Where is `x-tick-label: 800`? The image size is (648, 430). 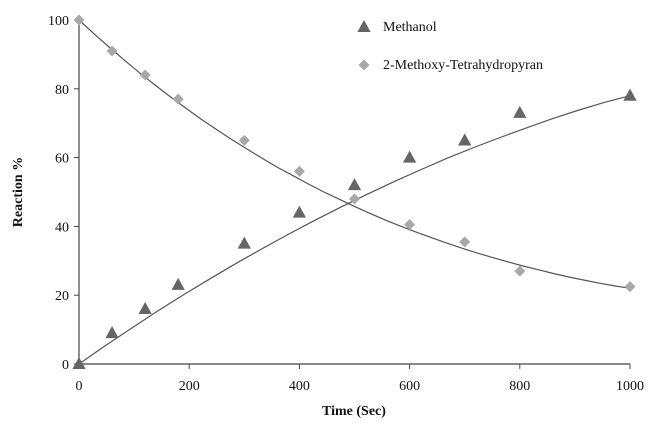
x-tick-label: 800 is located at coordinates (519, 386).